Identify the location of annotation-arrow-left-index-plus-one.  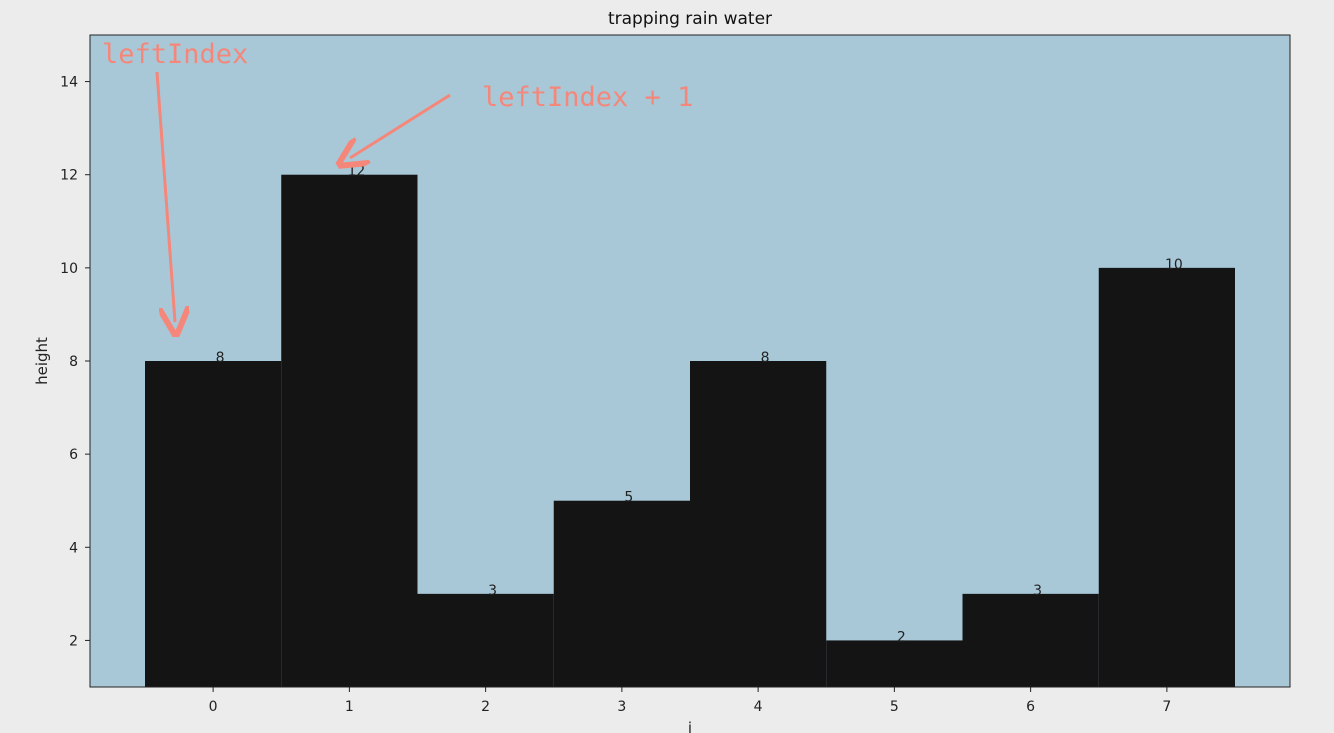
(400, 125).